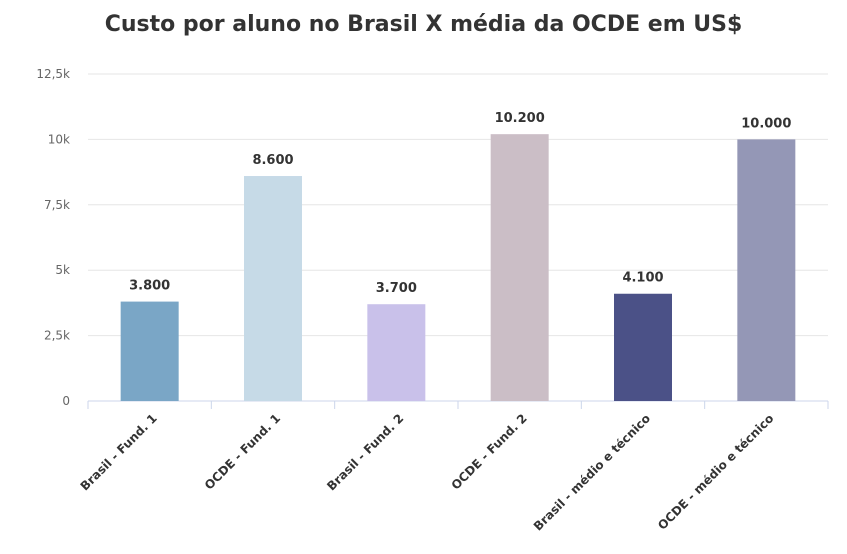 This screenshot has height=554, width=847. What do you see at coordinates (520, 118) in the screenshot?
I see `data-label: 10.200` at bounding box center [520, 118].